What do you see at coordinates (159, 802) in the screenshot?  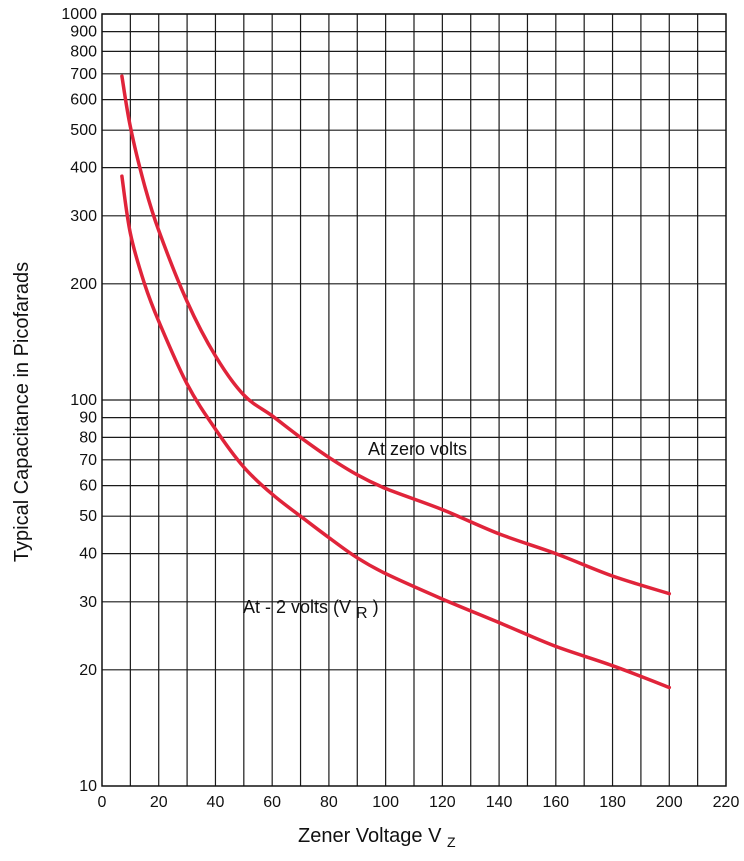 I see `x-tick-label: 20` at bounding box center [159, 802].